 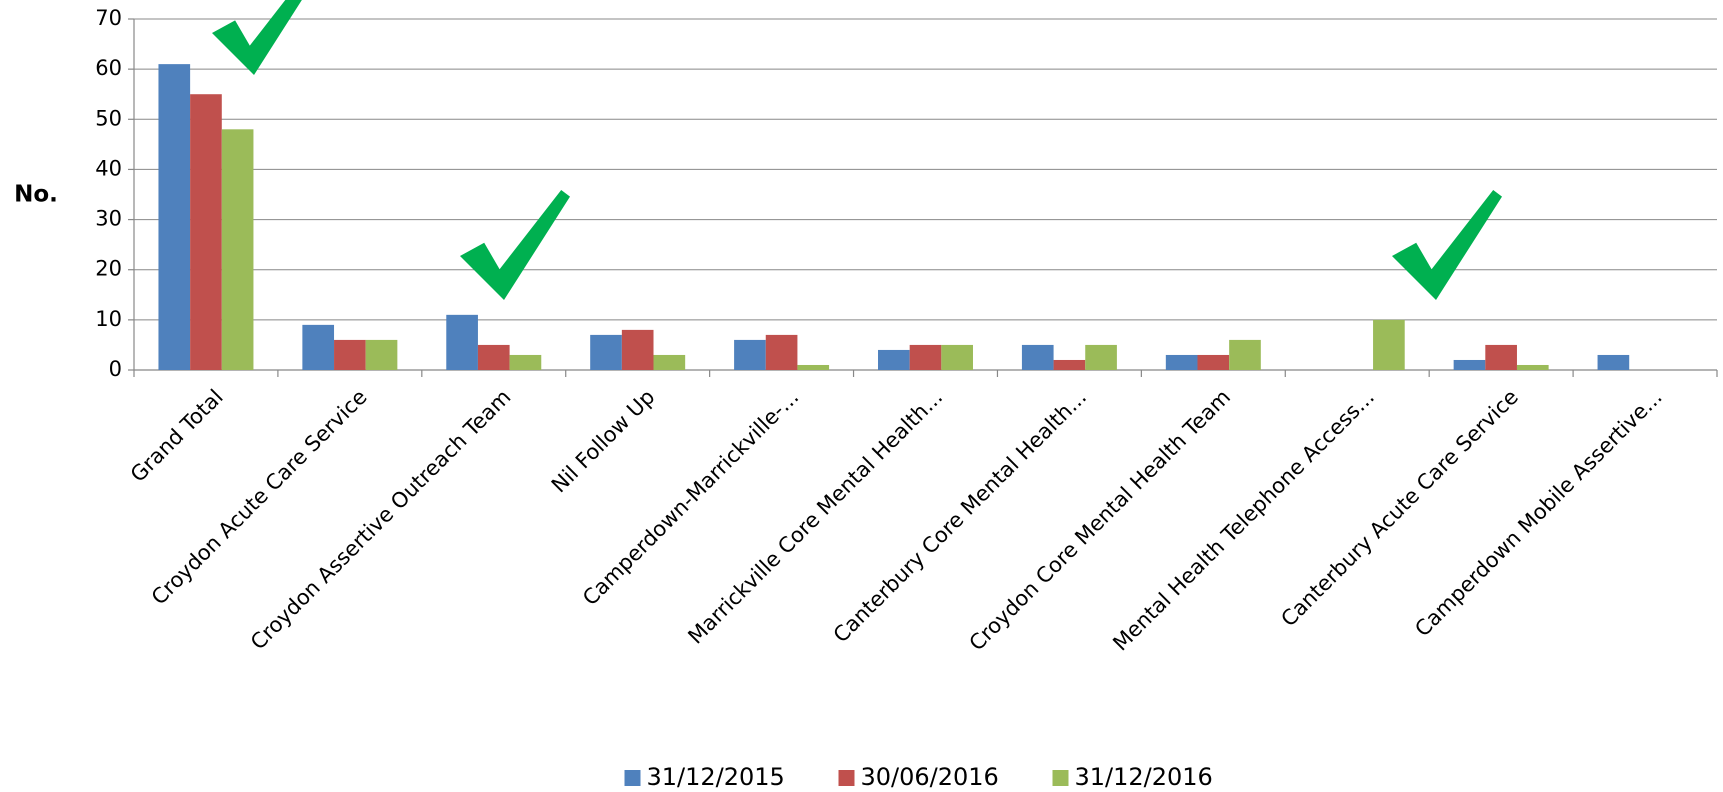 What do you see at coordinates (381, 520) in the screenshot?
I see `x-tick-label: Croydon Assertive Outreach Team` at bounding box center [381, 520].